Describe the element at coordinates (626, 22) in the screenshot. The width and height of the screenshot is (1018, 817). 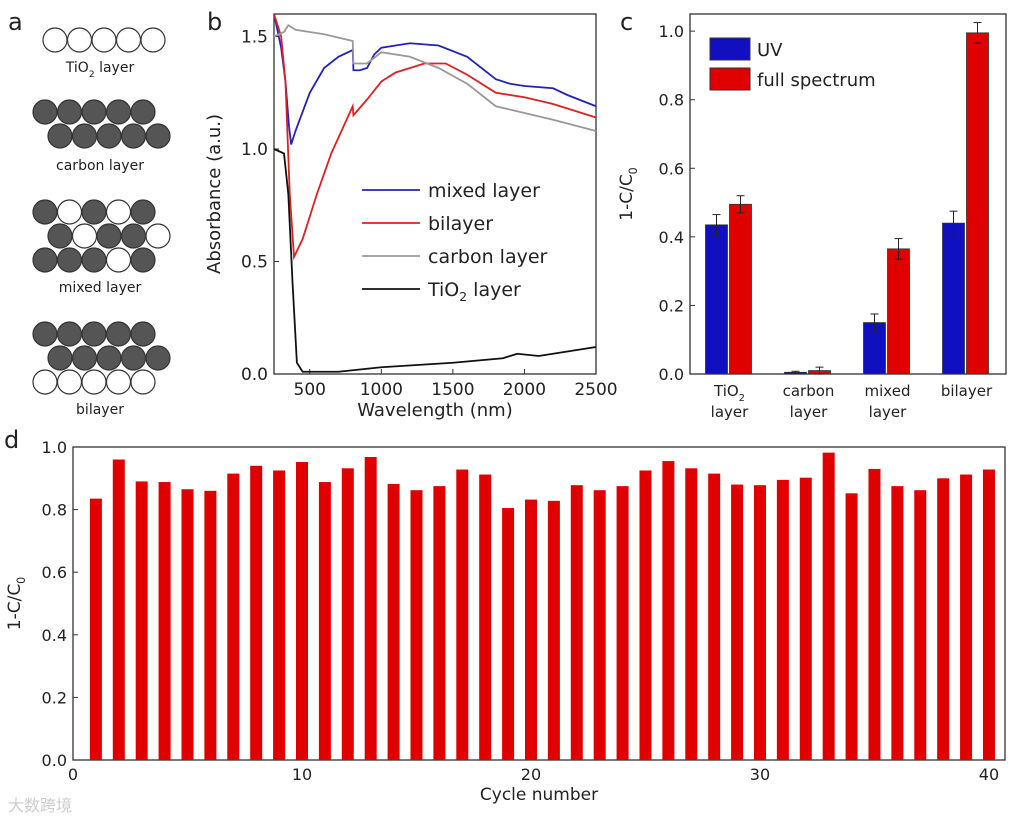
I see `panel-label-c: c` at that location.